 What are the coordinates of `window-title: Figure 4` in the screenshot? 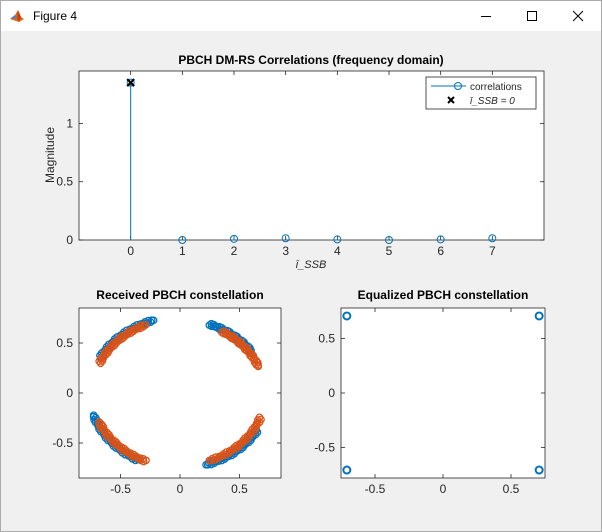 It's located at (55, 16).